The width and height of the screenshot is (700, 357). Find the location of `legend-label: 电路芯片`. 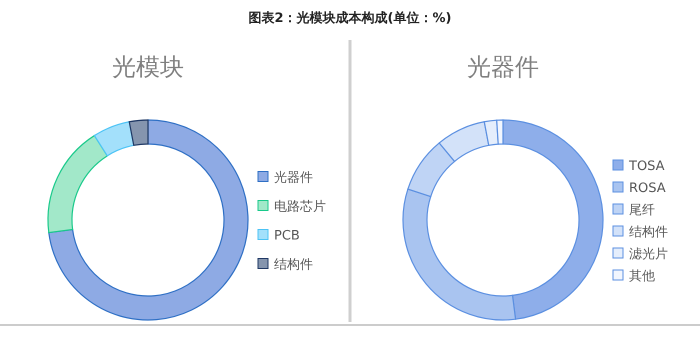

legend-label: 电路芯片 is located at coordinates (300, 207).